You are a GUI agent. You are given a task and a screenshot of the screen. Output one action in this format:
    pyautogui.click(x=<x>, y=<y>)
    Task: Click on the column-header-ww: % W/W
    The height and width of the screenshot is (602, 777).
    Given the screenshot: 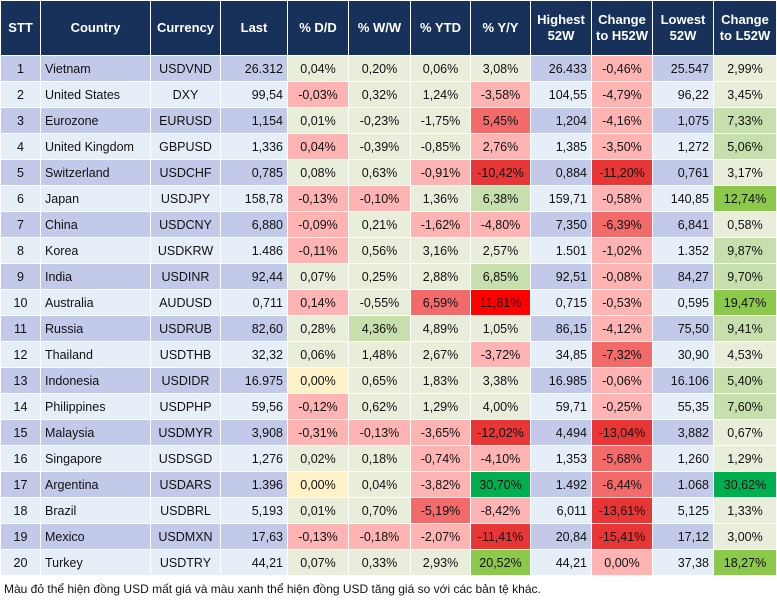 What is the action you would take?
    pyautogui.click(x=379, y=28)
    